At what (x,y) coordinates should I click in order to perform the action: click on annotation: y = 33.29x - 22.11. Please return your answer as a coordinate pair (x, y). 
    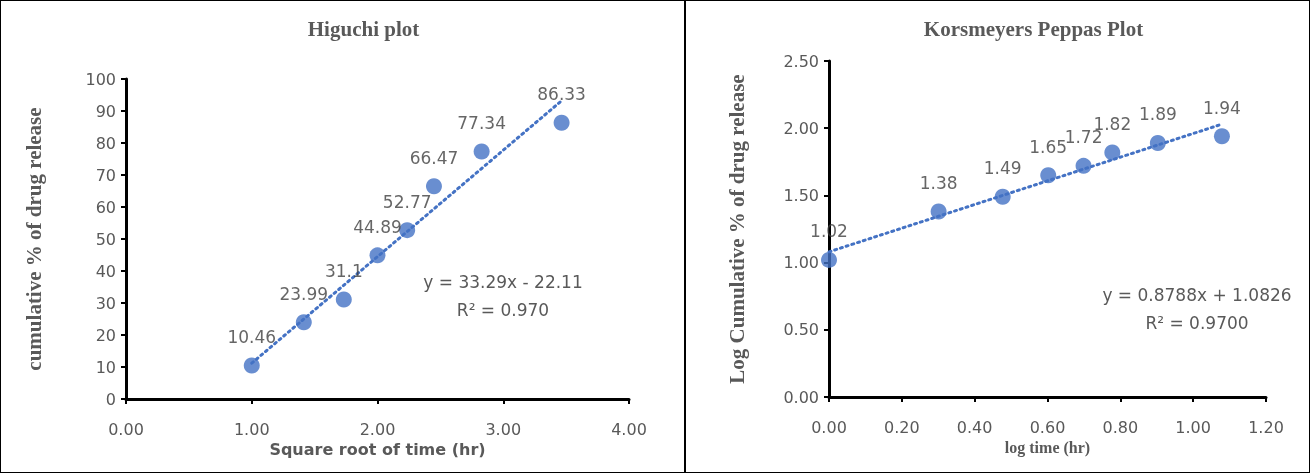
    Looking at the image, I should click on (503, 281).